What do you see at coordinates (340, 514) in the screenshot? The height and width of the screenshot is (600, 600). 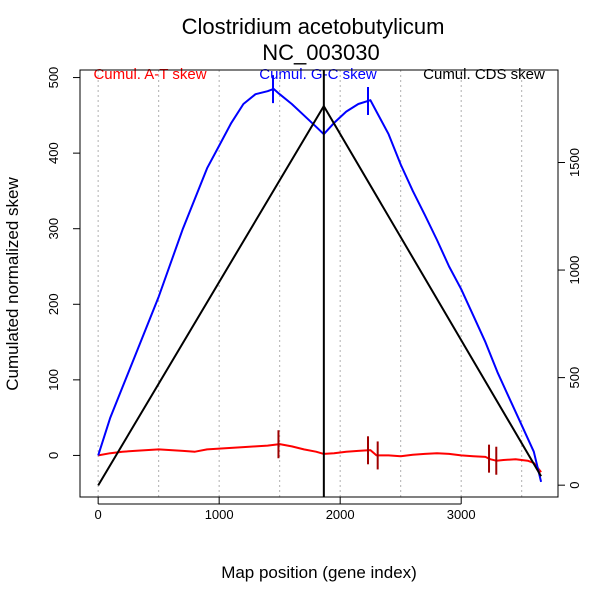 I see `x-tick-label: 2000` at bounding box center [340, 514].